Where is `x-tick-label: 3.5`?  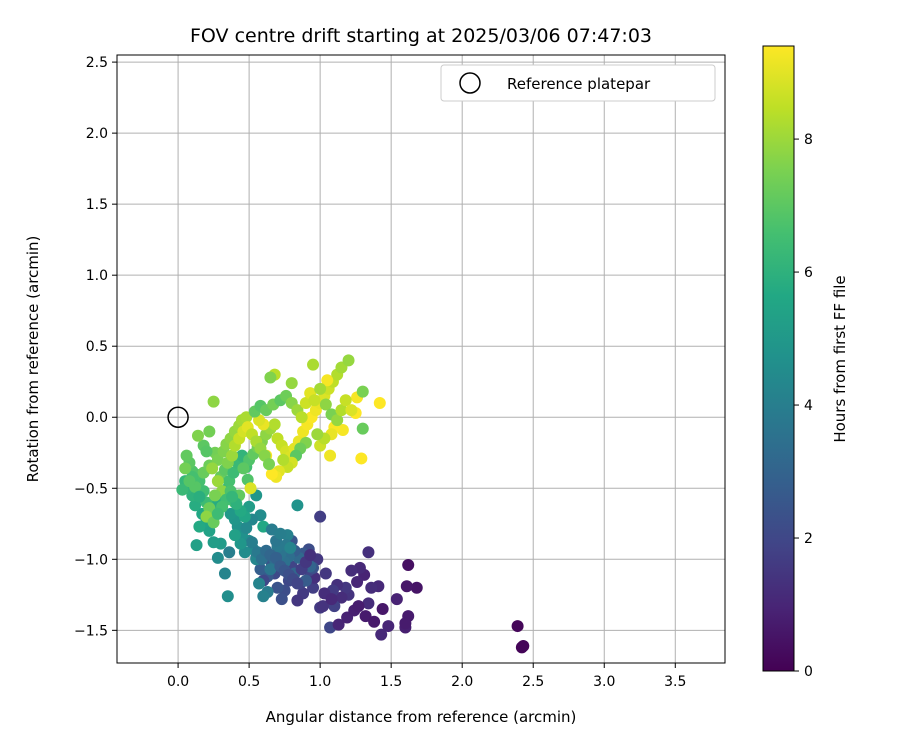
x-tick-label: 3.5 is located at coordinates (675, 682).